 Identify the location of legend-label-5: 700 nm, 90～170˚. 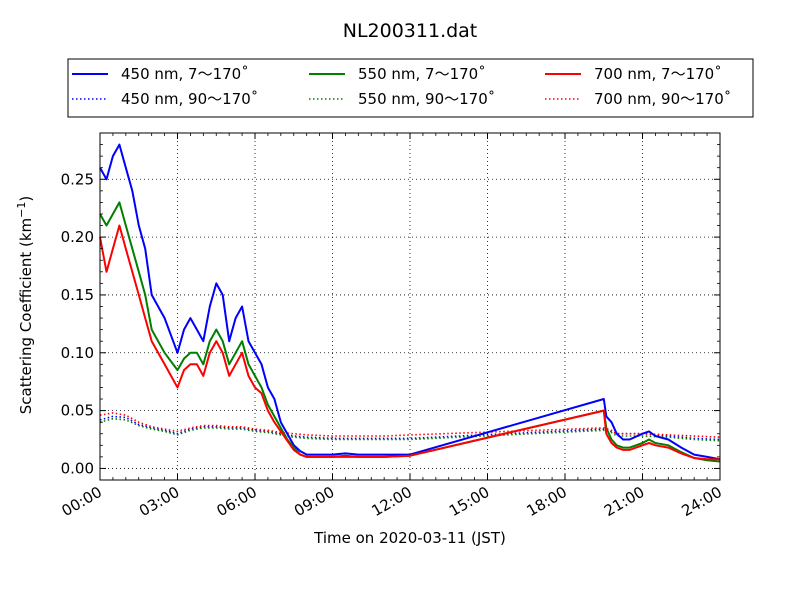
(662, 99).